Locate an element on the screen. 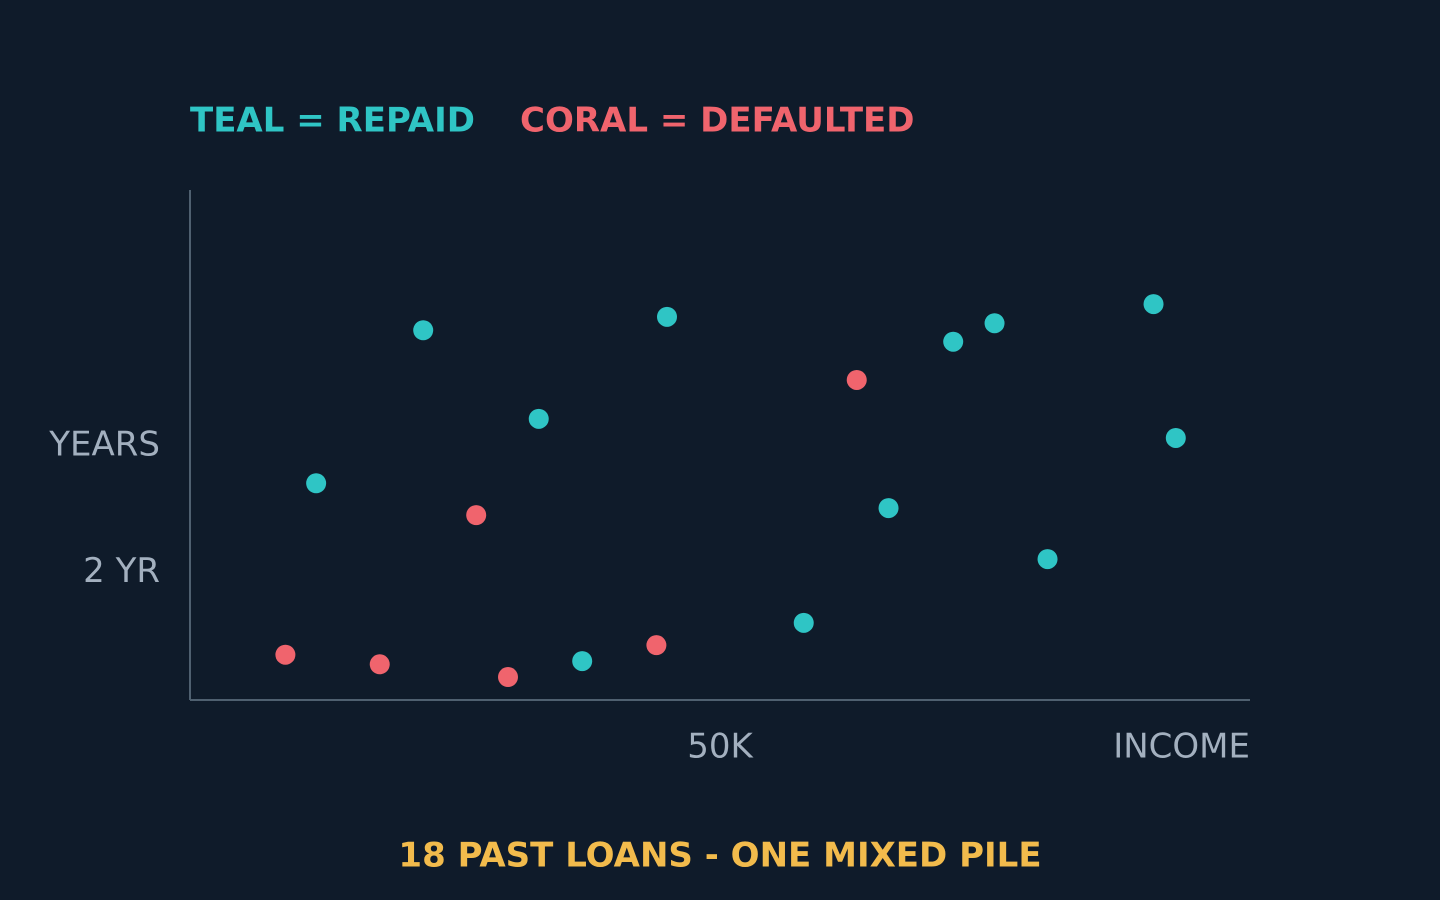 The width and height of the screenshot is (1440, 900). legend-entry: CORAL = DEFAULTED is located at coordinates (717, 121).